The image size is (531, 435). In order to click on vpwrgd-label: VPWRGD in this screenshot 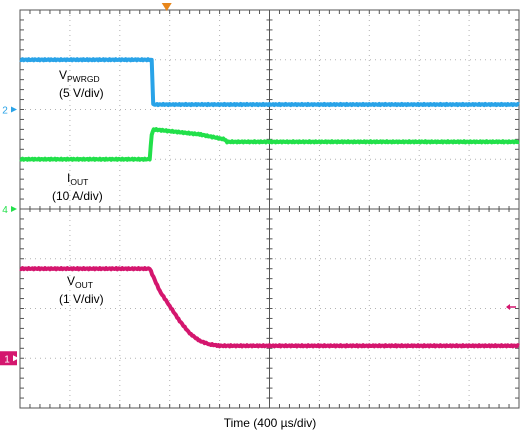, I will do `click(79, 76)`.